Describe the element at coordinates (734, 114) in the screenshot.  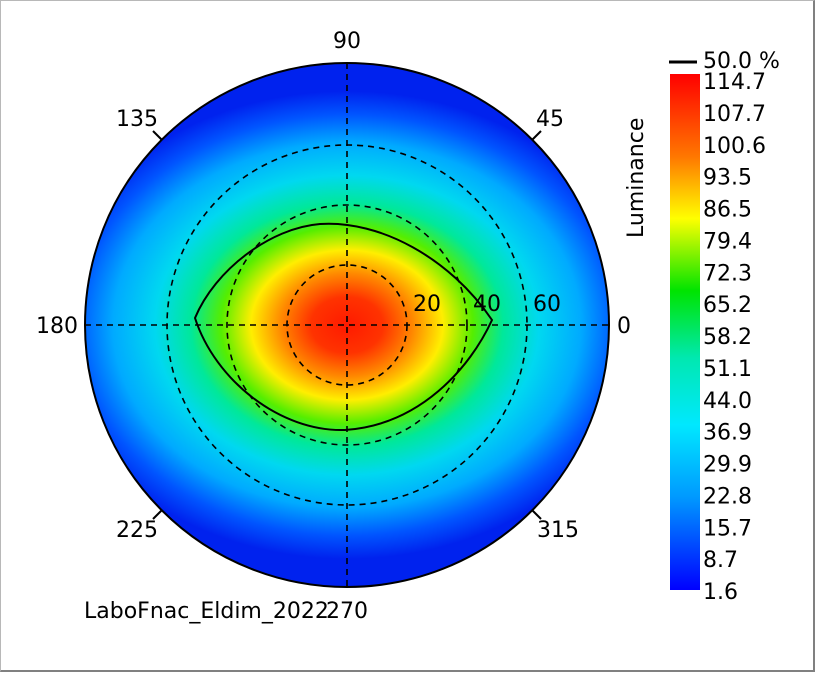
I see `colorbar-tick-label: 107.7` at that location.